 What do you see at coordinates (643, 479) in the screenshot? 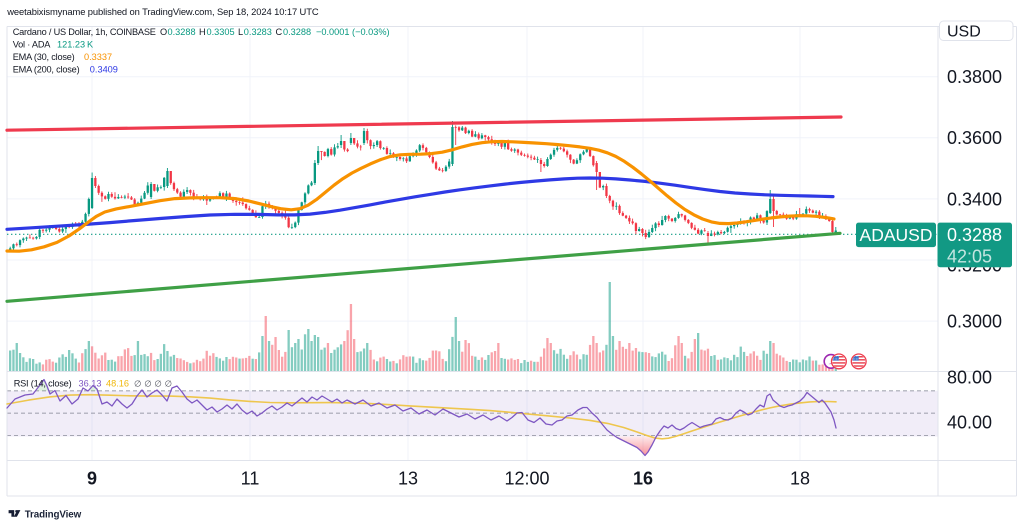
I see `svg-text: 16` at bounding box center [643, 479].